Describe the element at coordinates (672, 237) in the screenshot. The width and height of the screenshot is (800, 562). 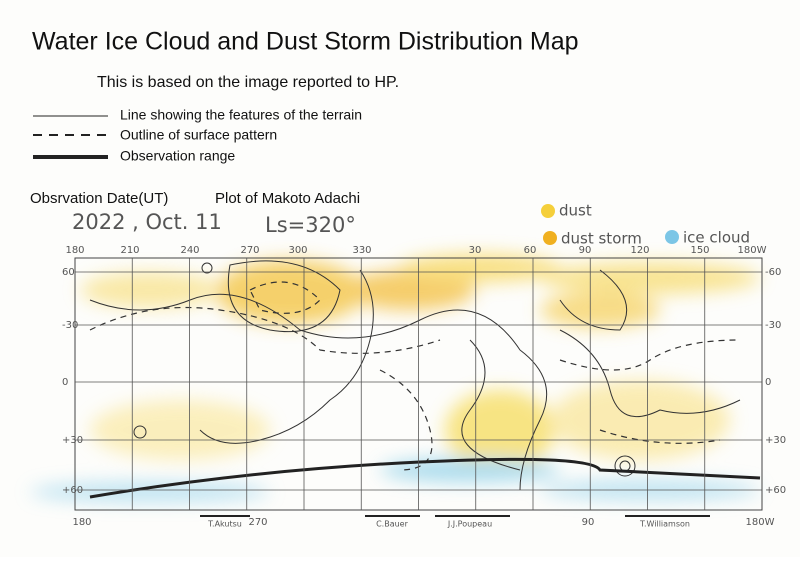
I see `ice-cloud-swatch` at that location.